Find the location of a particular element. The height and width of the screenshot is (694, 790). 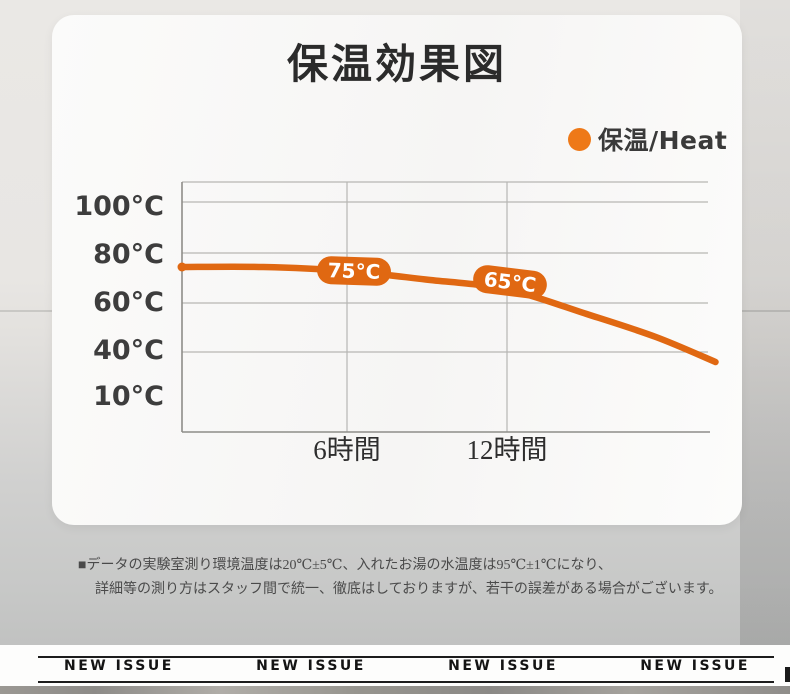

x-tick-label: 6時間 is located at coordinates (347, 450).